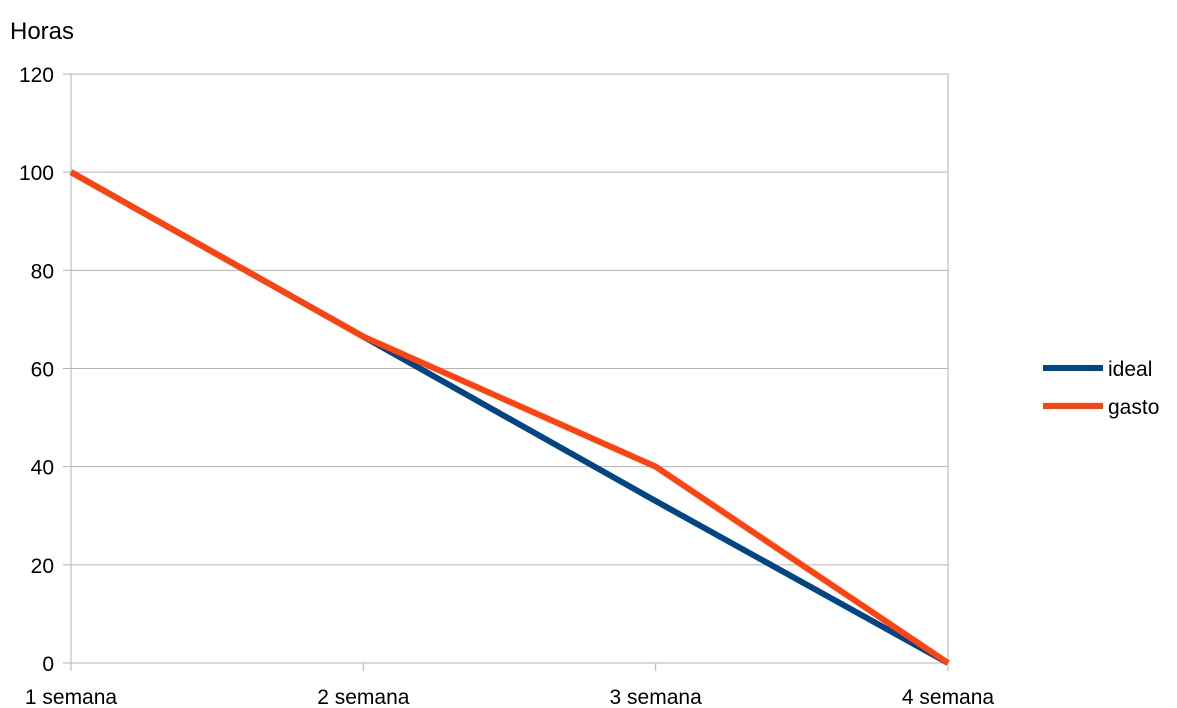 The width and height of the screenshot is (1177, 708). Describe the element at coordinates (42, 468) in the screenshot. I see `y-tick-label: 40` at that location.